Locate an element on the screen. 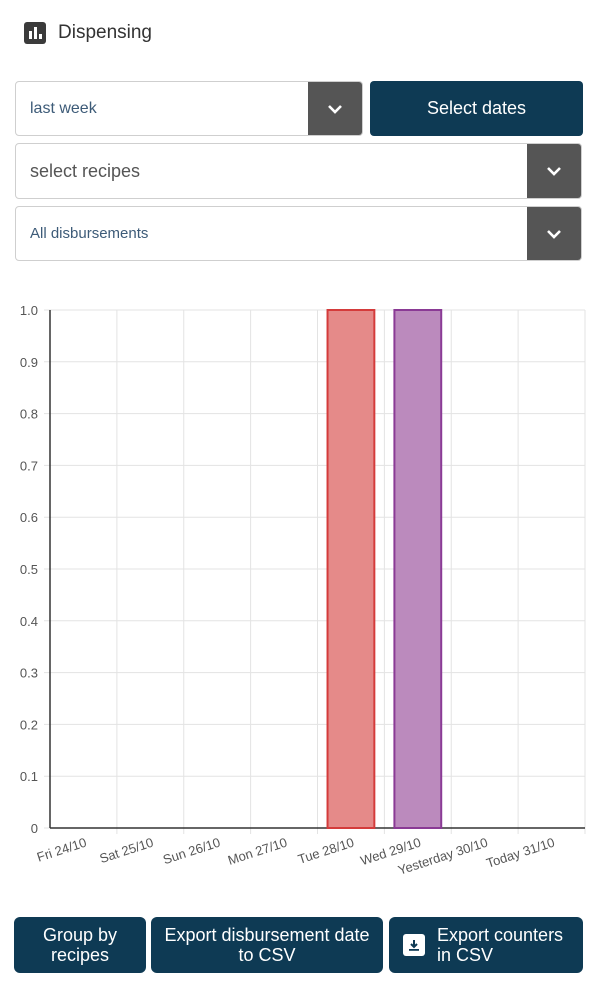 The width and height of the screenshot is (600, 998). period-value: last week is located at coordinates (63, 108).